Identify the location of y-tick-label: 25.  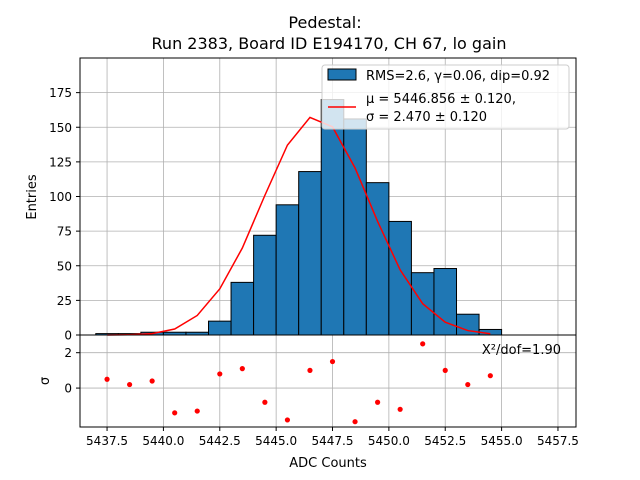
(64, 301).